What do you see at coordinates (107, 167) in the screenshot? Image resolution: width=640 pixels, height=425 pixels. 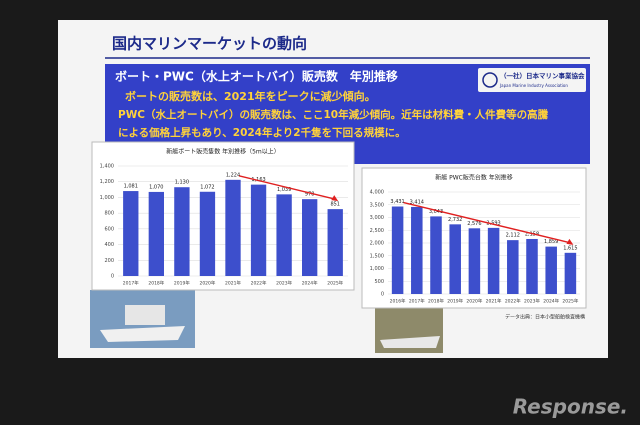 I see `y-tick-label: 1,400` at bounding box center [107, 167].